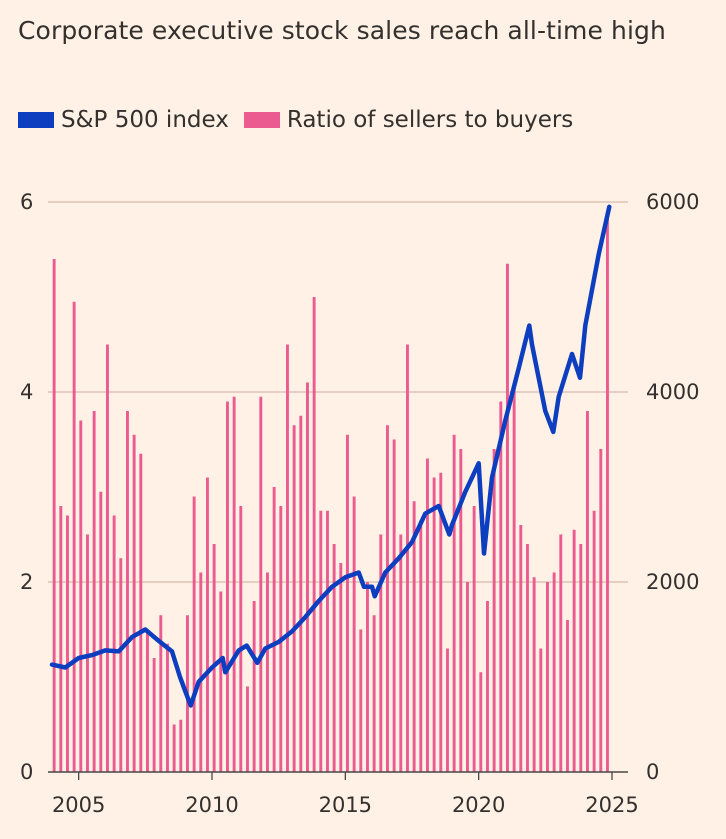  Describe the element at coordinates (611, 805) in the screenshot. I see `x-axis-tick-label: 2025` at that location.